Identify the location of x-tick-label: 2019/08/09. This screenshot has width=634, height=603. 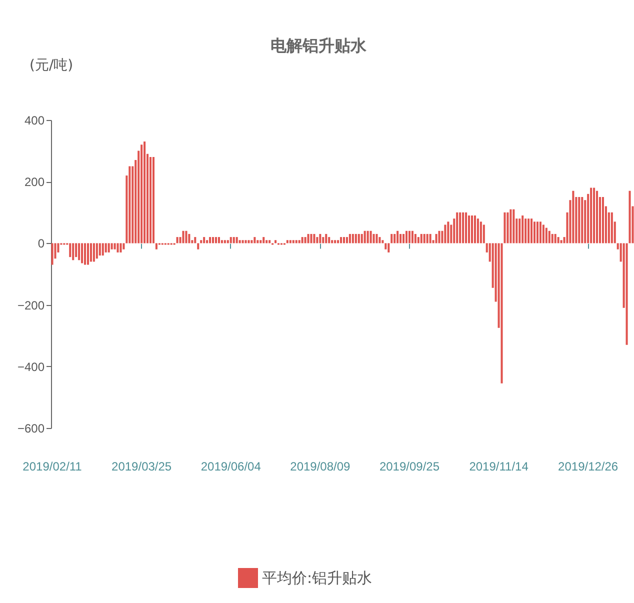
(320, 467).